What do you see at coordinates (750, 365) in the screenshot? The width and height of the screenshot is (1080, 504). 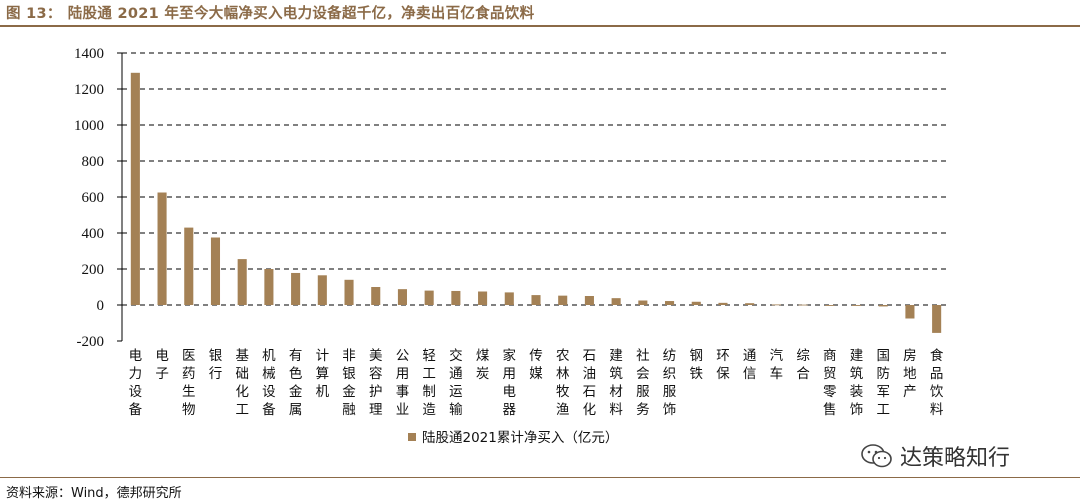 I see `x-category-label: 通信` at bounding box center [750, 365].